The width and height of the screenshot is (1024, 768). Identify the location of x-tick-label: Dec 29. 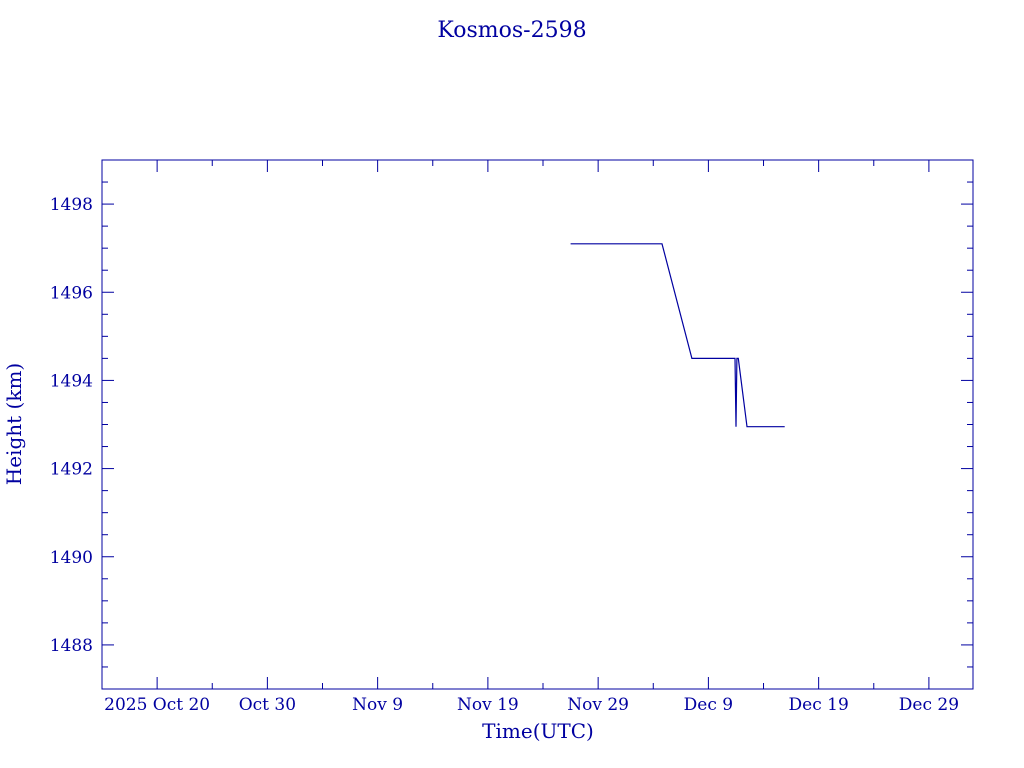
(929, 705).